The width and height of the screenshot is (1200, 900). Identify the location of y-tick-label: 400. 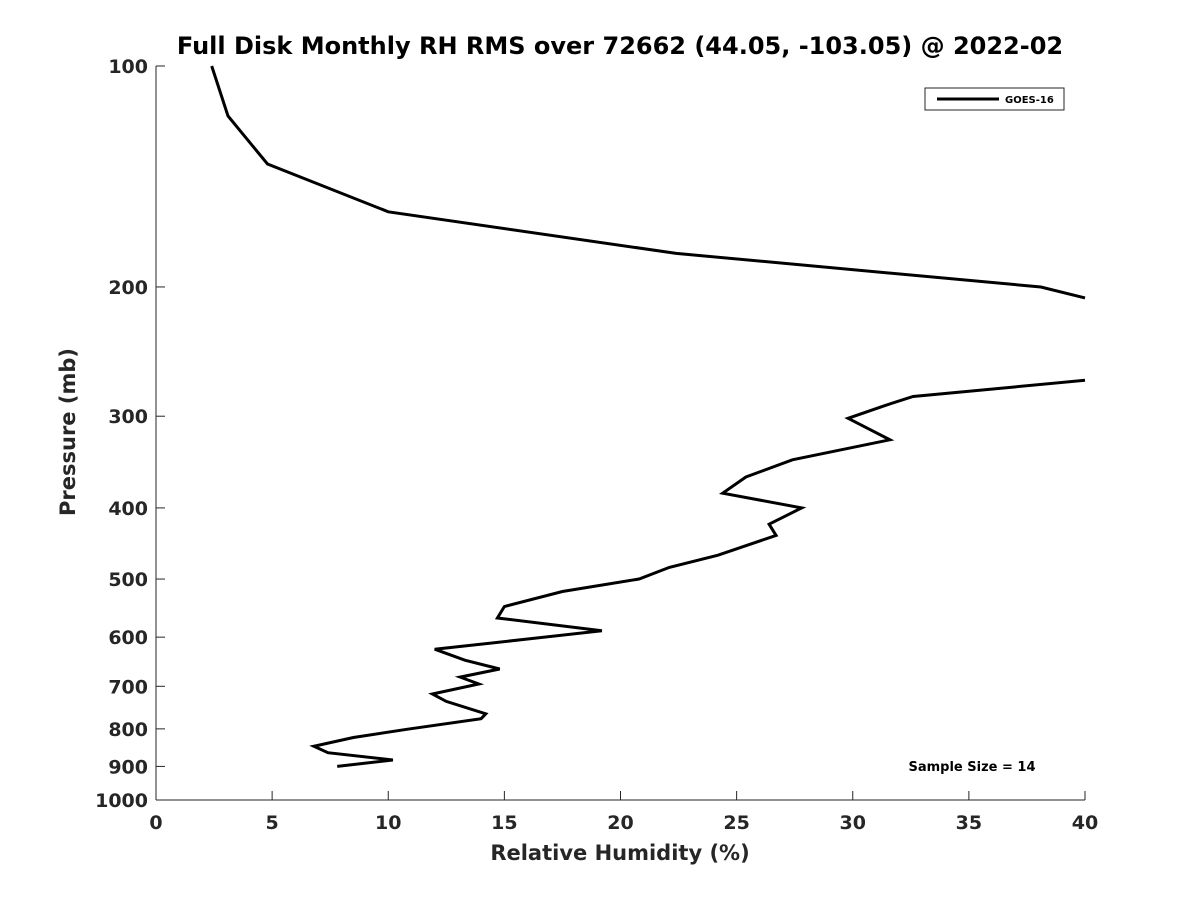
(128, 509).